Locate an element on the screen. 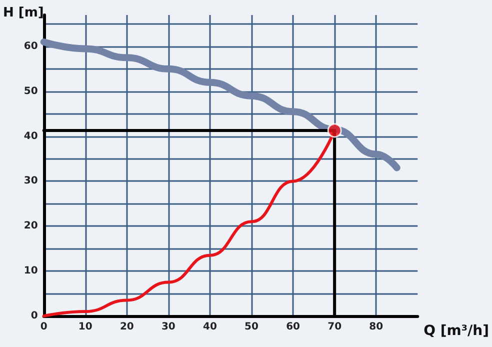 This screenshot has height=347, width=492. y-tick-label: 10 is located at coordinates (31, 271).